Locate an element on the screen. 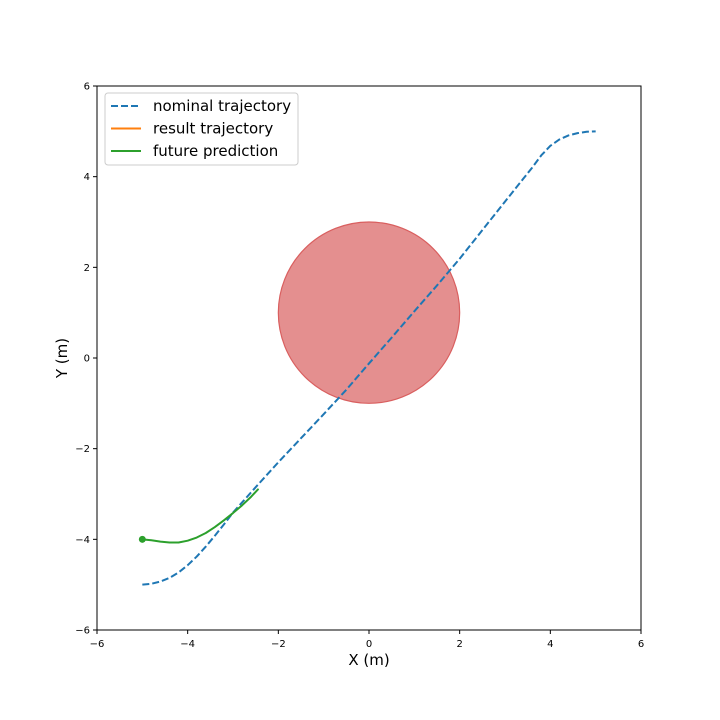  y-axis-label: Y (m) is located at coordinates (62, 358).